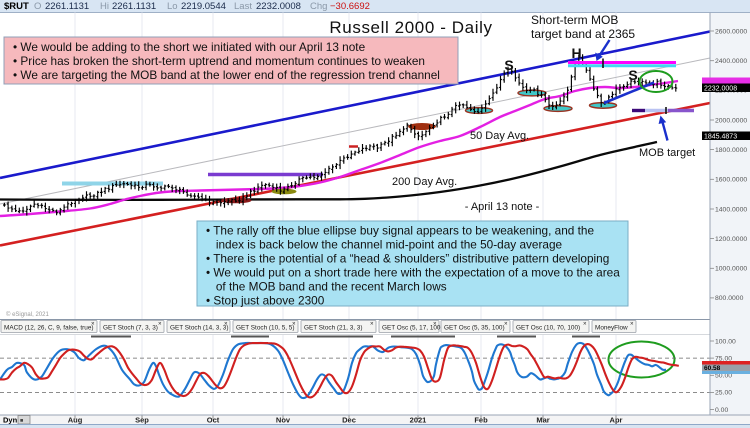 This screenshot has width=750, height=428. I want to click on svg-text: GET Osc (10, 70, 100), so click(548, 328).